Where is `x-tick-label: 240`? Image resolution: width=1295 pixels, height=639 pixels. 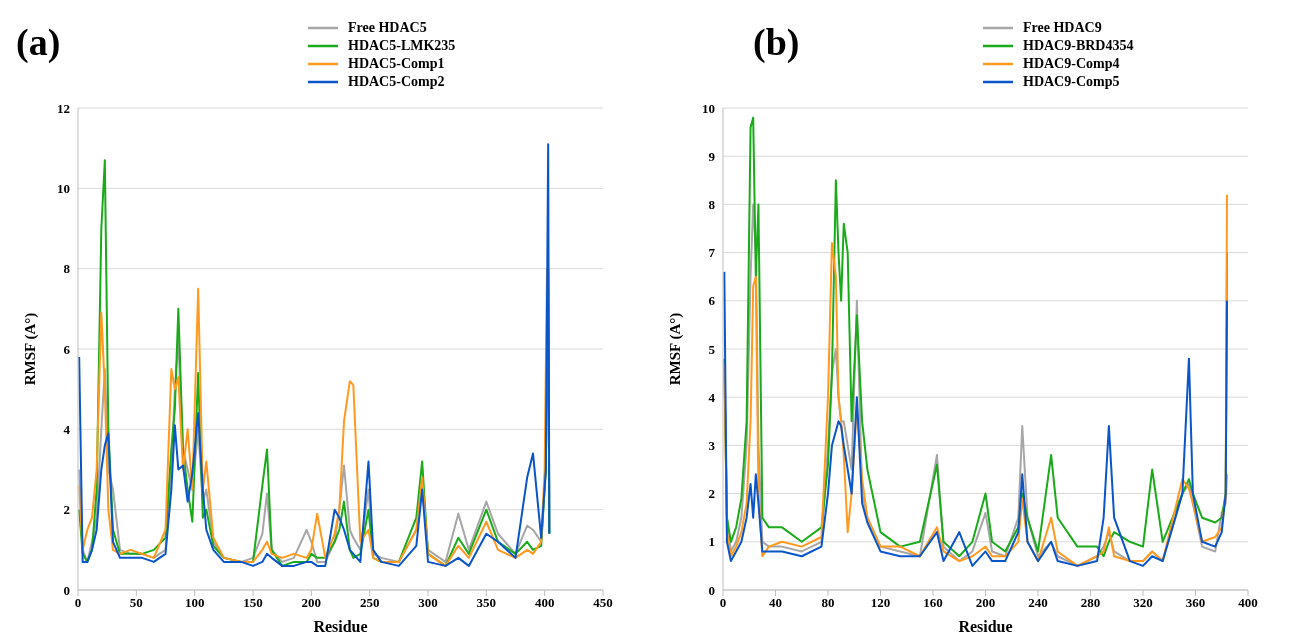 x-tick-label: 240 is located at coordinates (1038, 603).